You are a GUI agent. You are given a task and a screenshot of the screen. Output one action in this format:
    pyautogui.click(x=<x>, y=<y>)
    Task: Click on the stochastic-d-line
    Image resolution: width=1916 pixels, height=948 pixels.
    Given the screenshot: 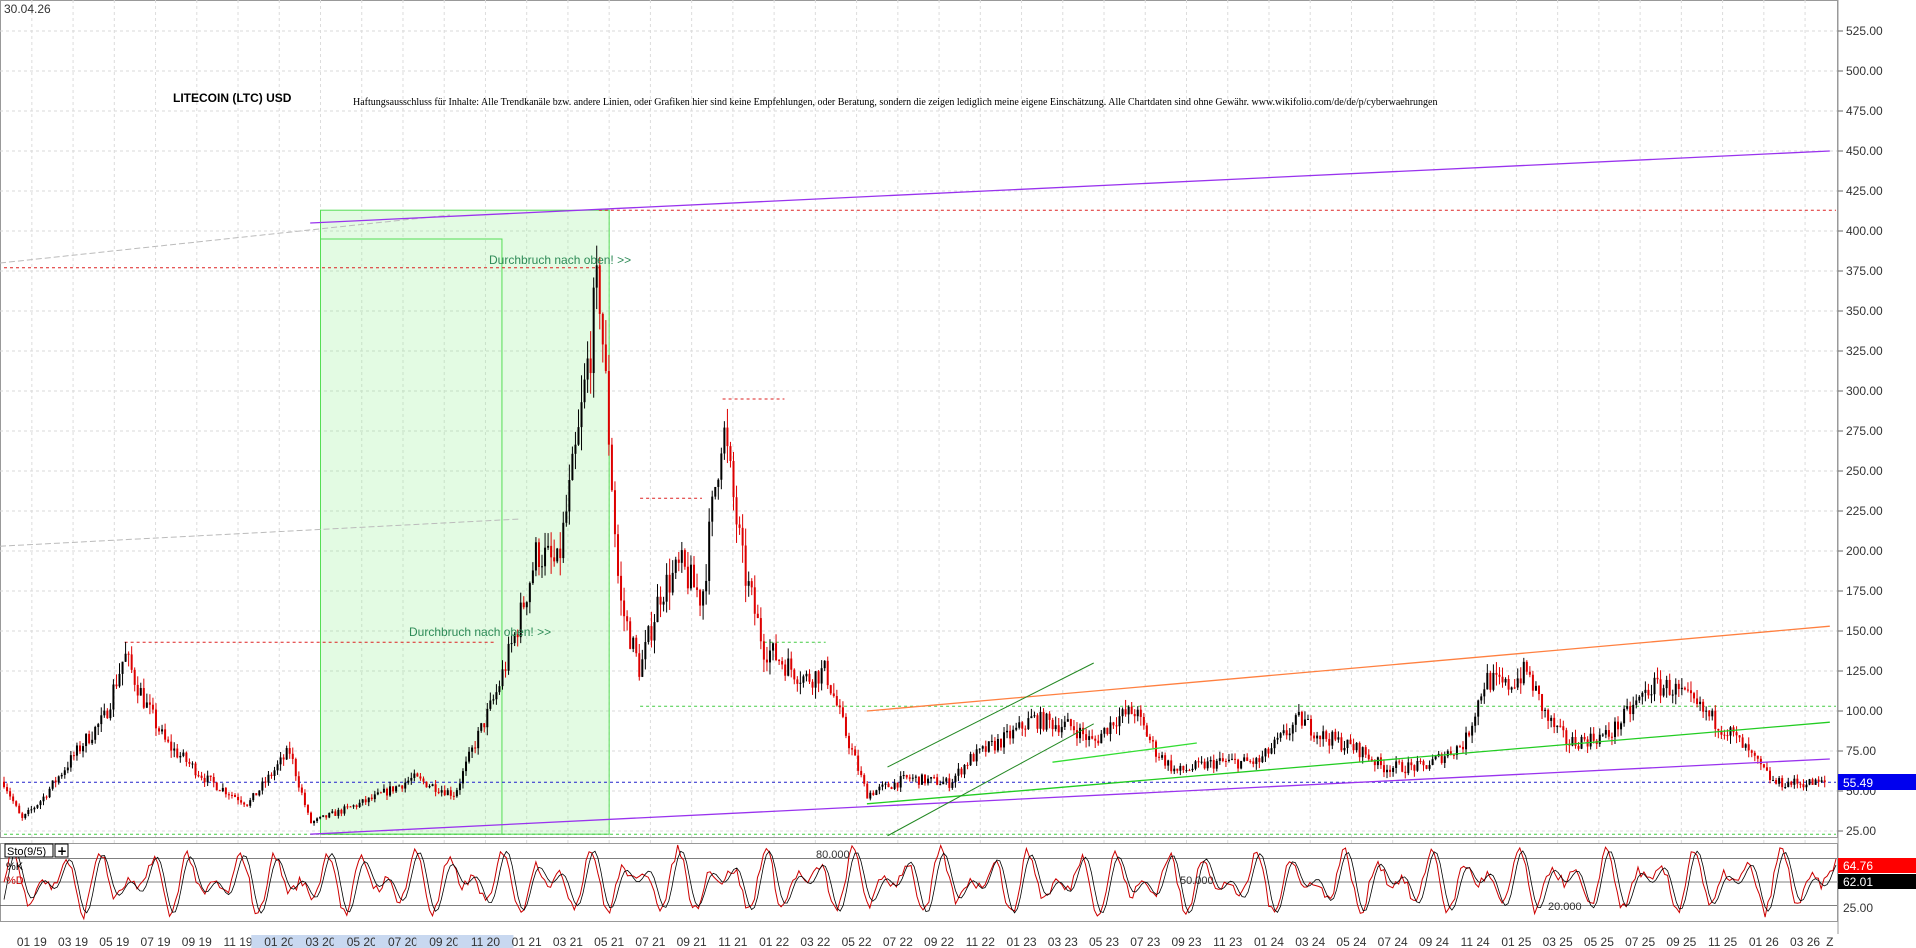 What is the action you would take?
    pyautogui.click(x=920, y=882)
    